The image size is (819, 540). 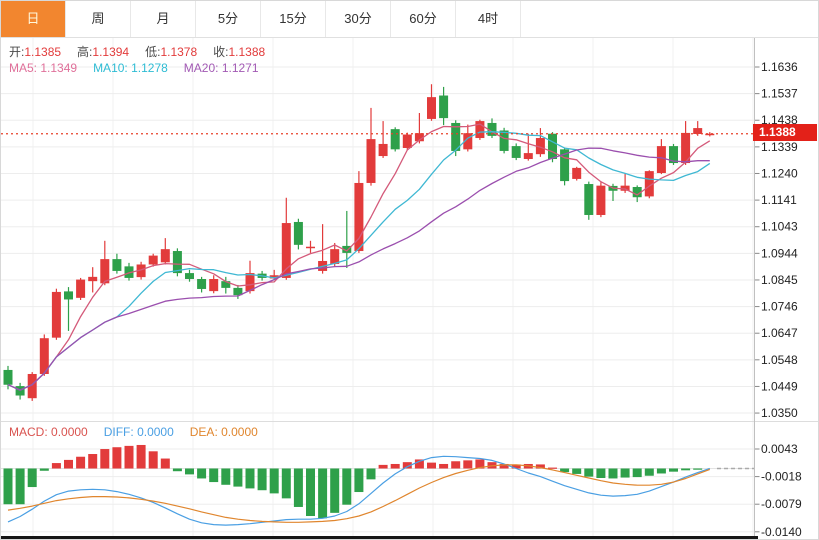 What do you see at coordinates (781, 504) in the screenshot?
I see `svg-text: -0.0079` at bounding box center [781, 504].